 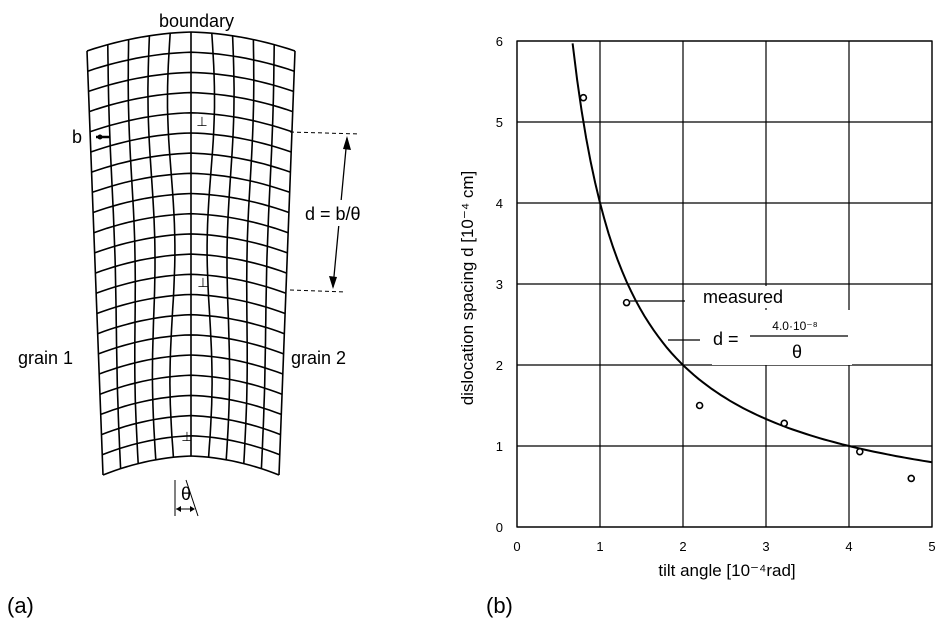 What do you see at coordinates (192, 509) in the screenshot?
I see `theta-arrowhead-right` at bounding box center [192, 509].